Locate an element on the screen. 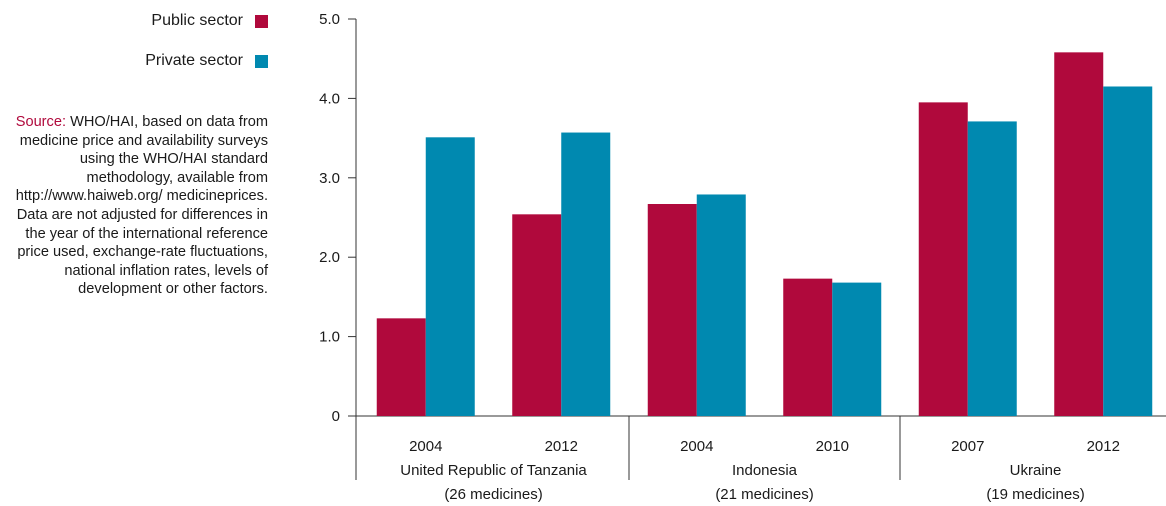 The height and width of the screenshot is (506, 1166). x-tick-label: 2007 is located at coordinates (967, 446).